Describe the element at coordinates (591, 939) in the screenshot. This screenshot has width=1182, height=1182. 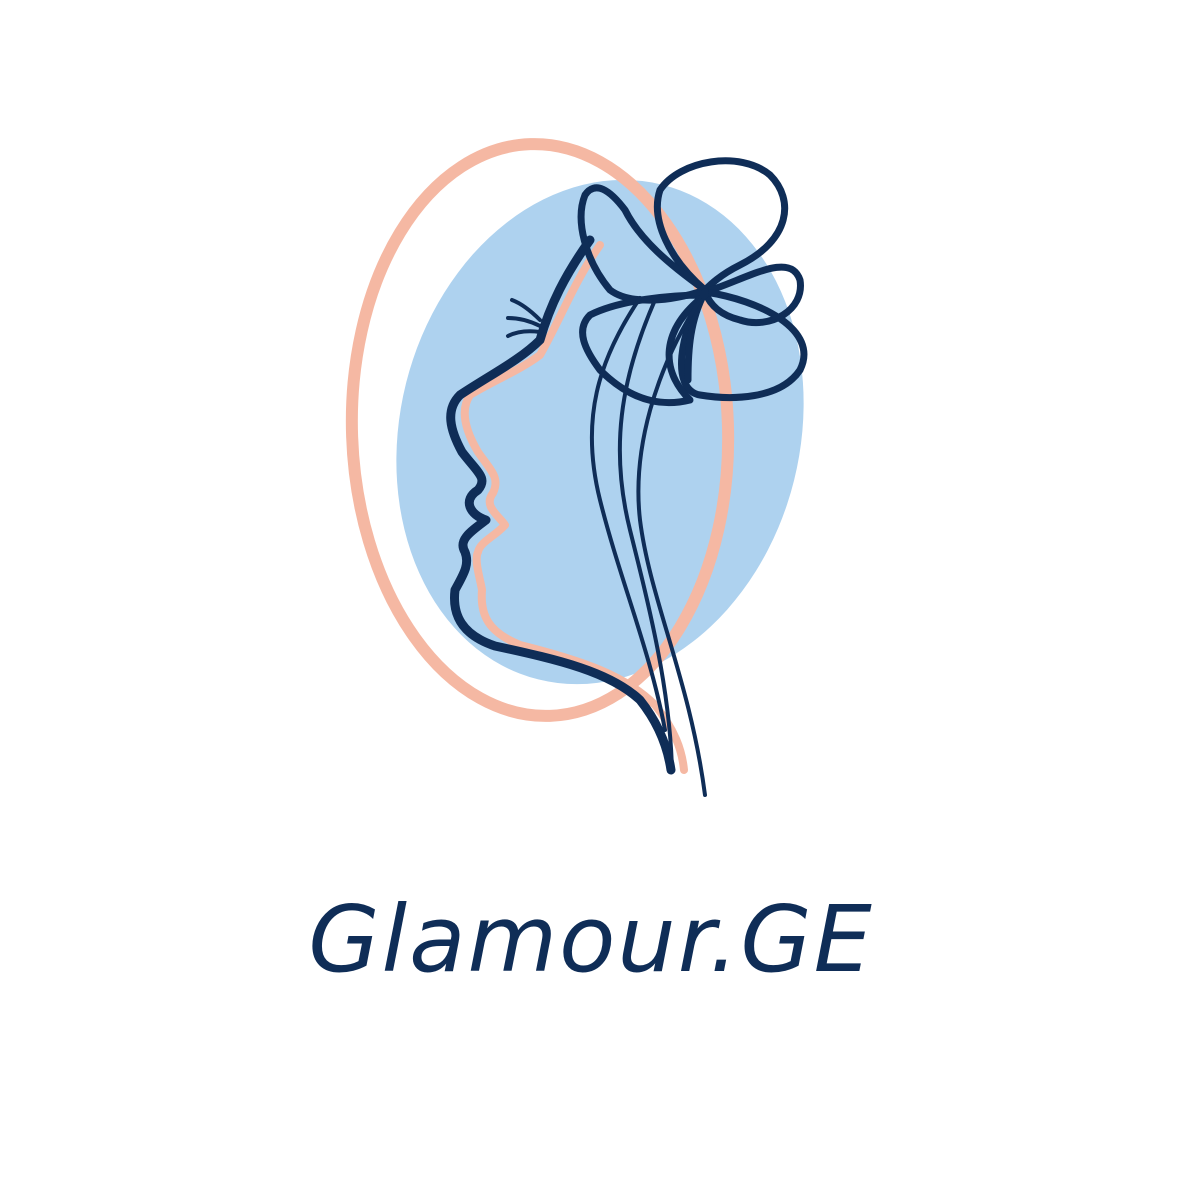
I see `brand-wordmark: Glamour.GE` at that location.